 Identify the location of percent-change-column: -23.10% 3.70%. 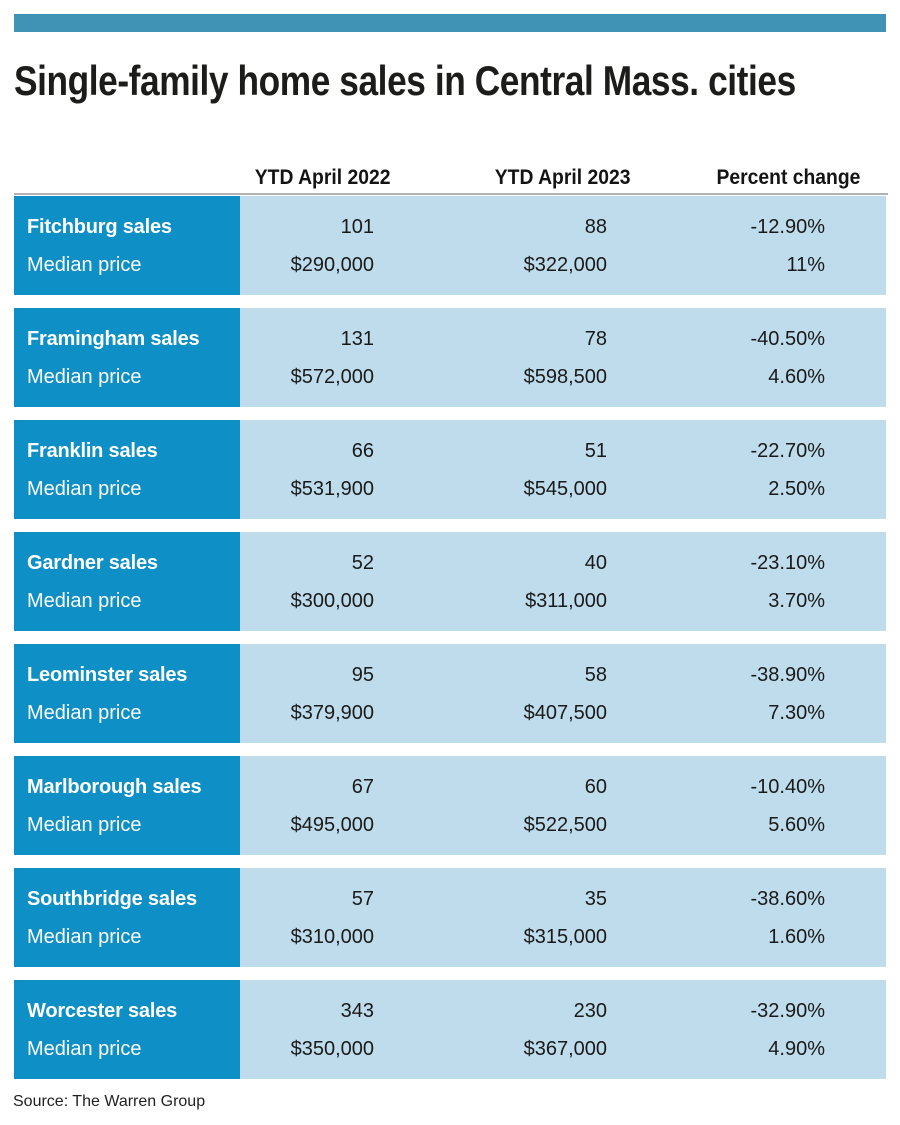
(778, 581).